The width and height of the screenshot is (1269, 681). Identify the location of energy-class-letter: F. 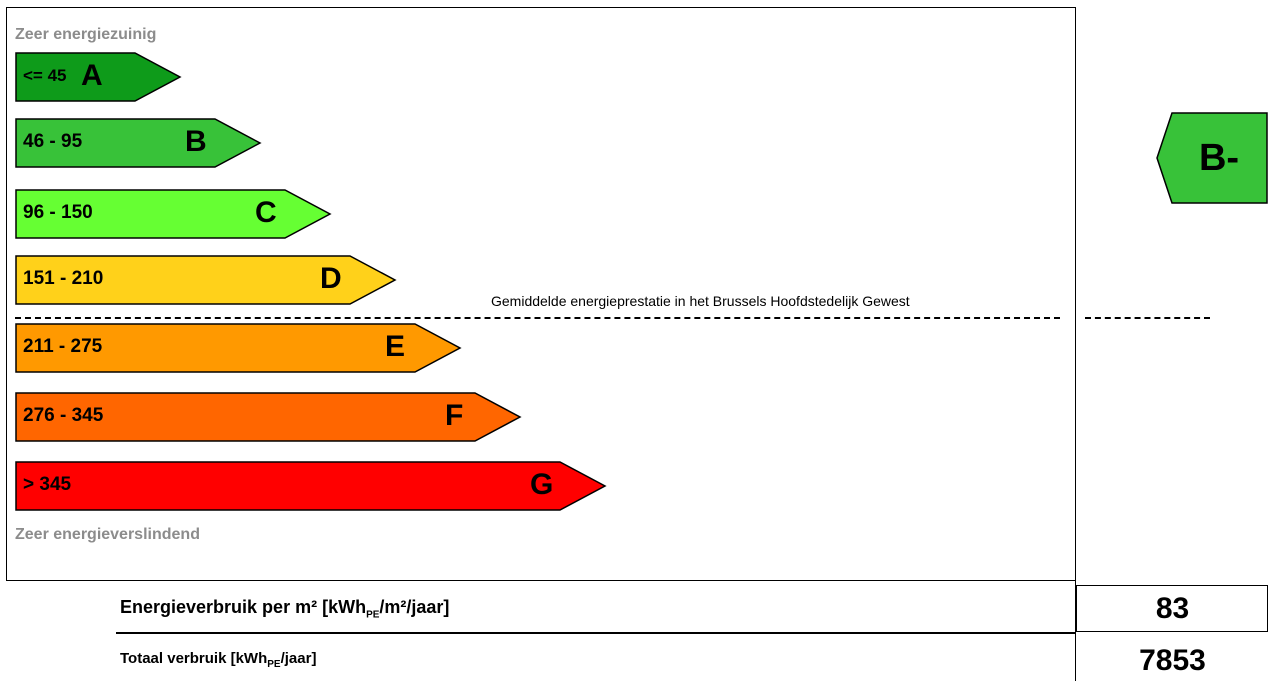
(454, 415).